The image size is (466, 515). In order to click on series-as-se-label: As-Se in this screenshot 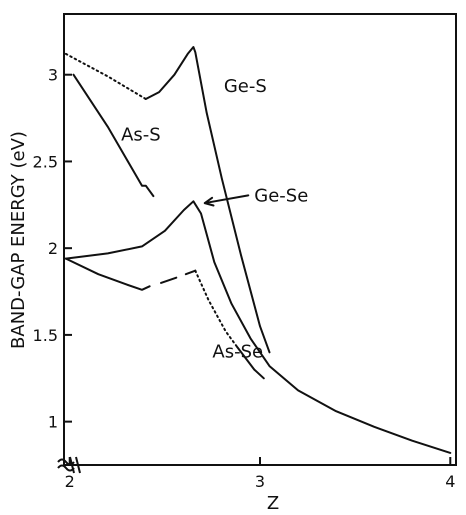, I will do `click(237, 351)`.